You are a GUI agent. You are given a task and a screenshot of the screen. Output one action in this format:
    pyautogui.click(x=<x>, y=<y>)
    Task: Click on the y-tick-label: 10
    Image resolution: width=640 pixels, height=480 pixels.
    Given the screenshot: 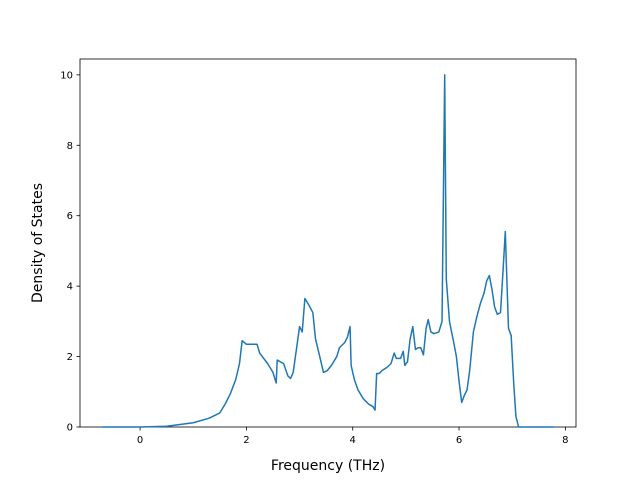 What is the action you would take?
    pyautogui.click(x=66, y=75)
    